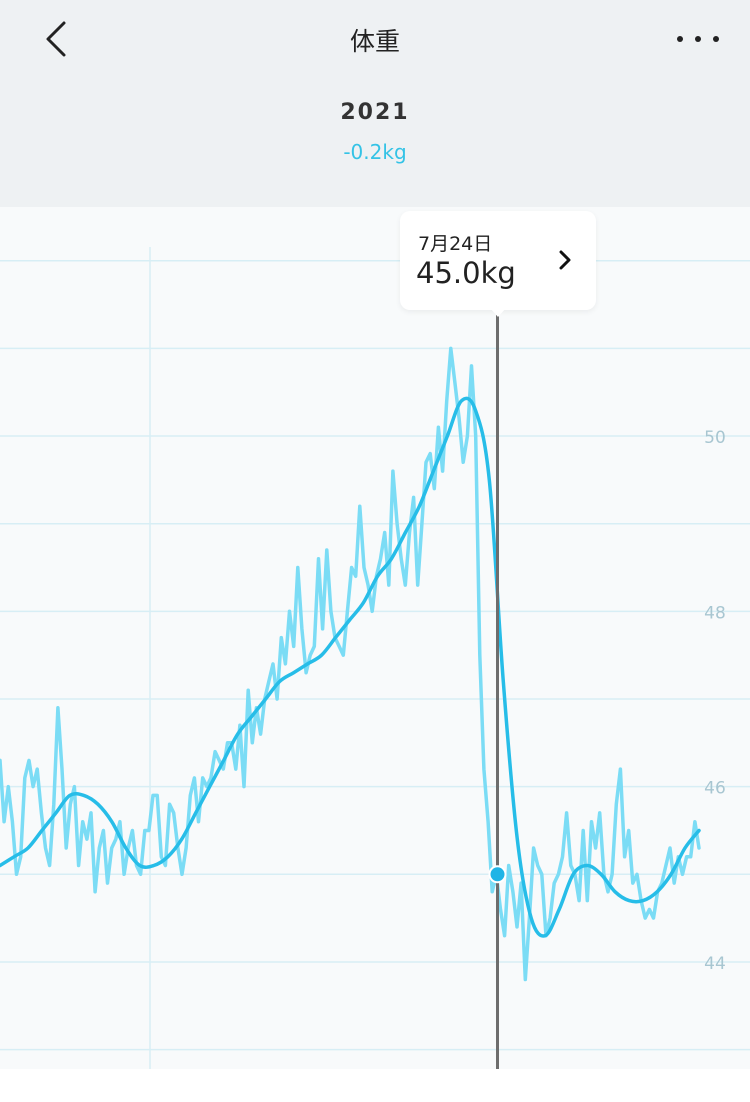 This screenshot has height=1102, width=750. I want to click on more-button, so click(698, 39).